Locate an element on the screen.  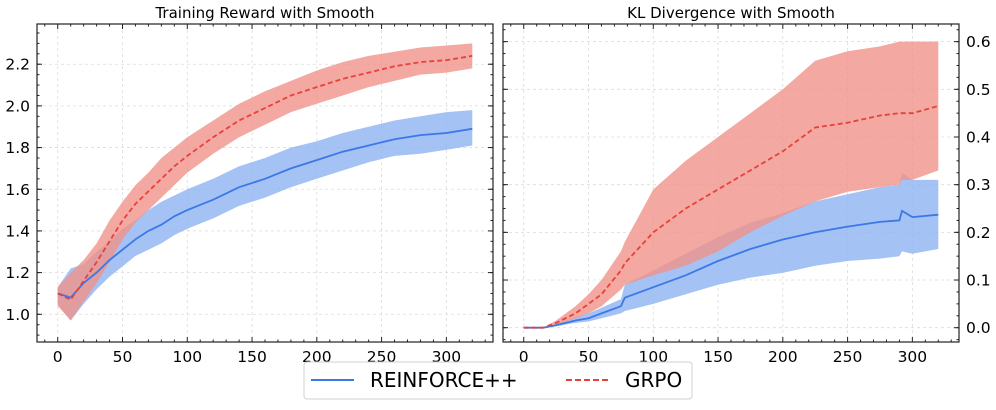
y-tick-label: 1.8 is located at coordinates (17, 148).